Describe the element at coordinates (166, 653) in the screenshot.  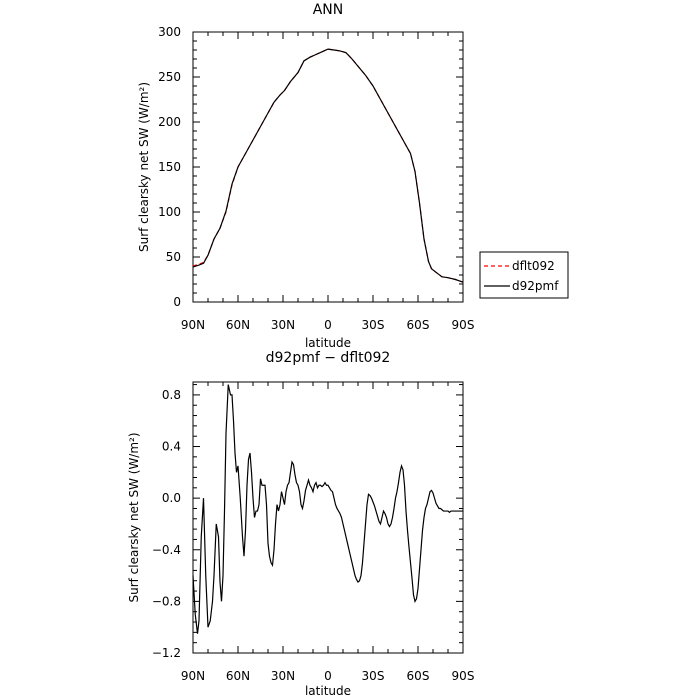
I see `y-tick-label: −1.2` at that location.